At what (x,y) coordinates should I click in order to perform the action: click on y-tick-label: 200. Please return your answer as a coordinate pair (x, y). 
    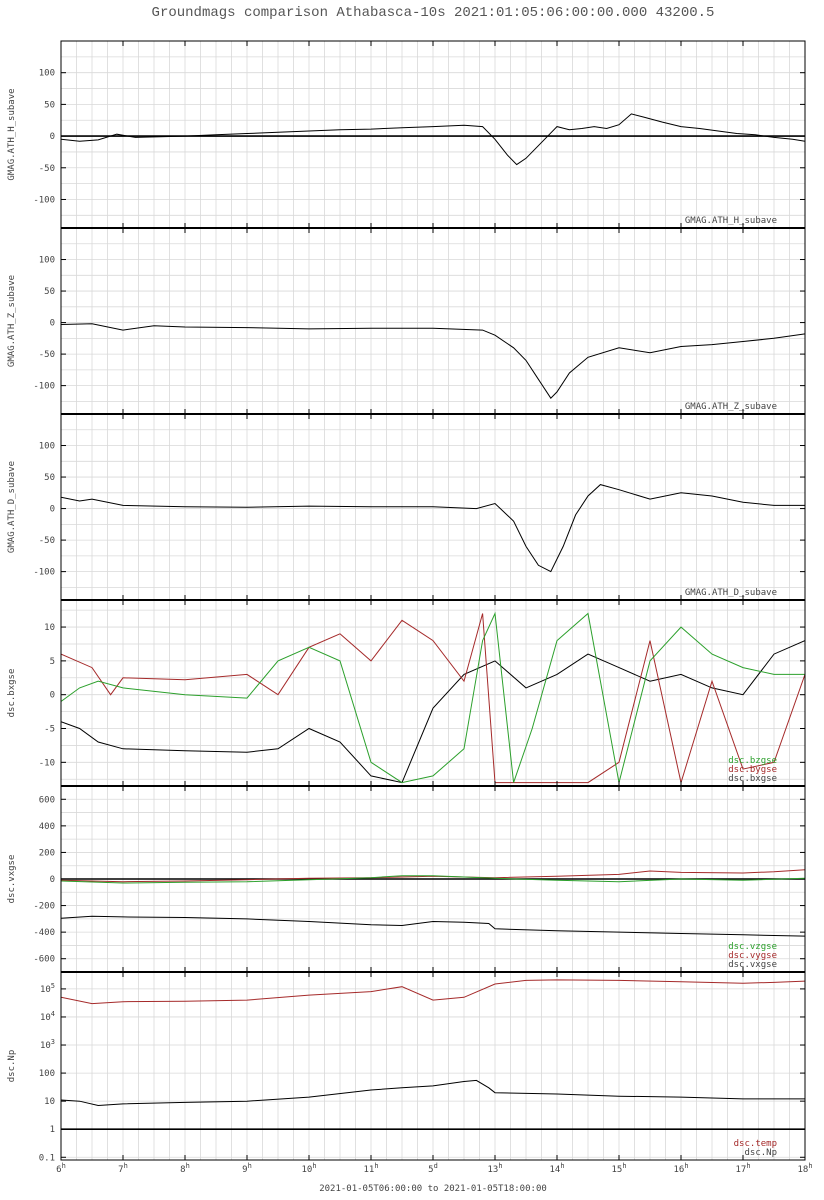
    Looking at the image, I should click on (47, 853).